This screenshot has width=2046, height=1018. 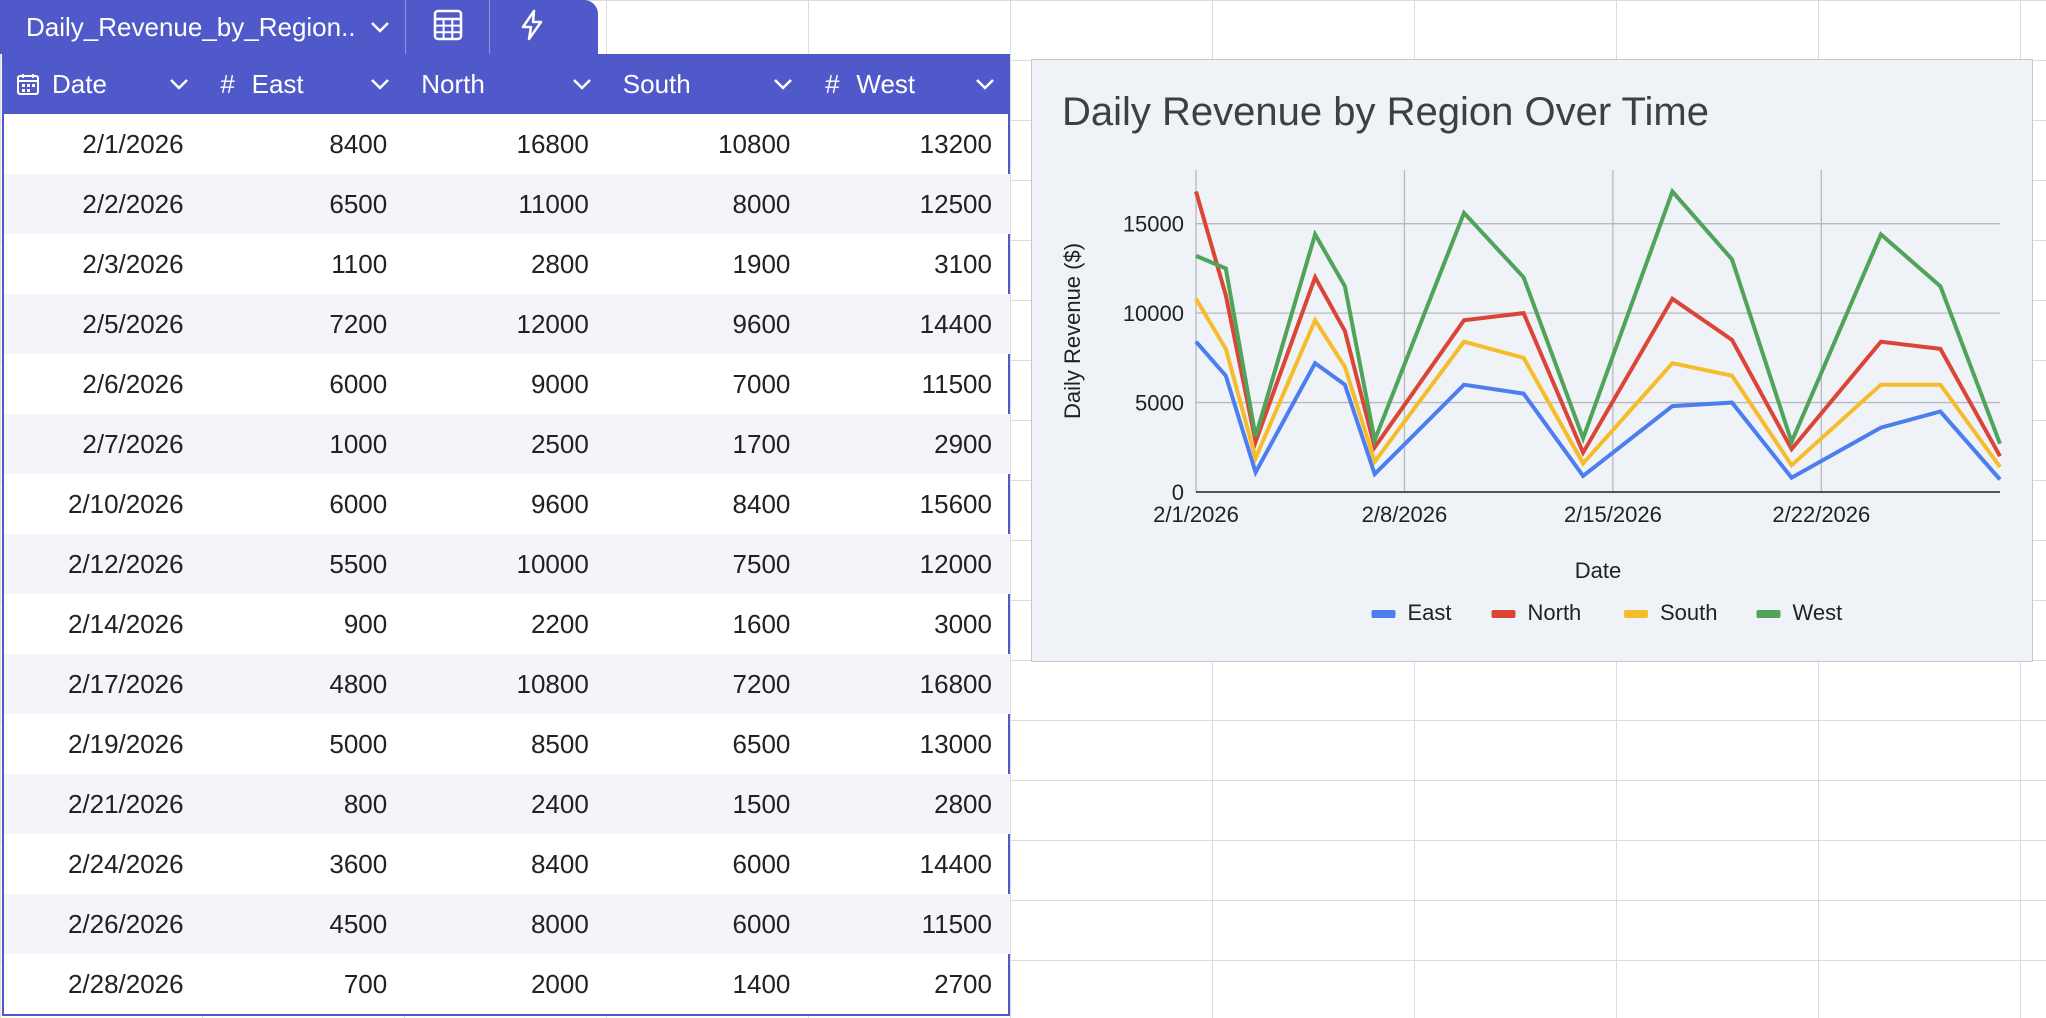 What do you see at coordinates (559, 383) in the screenshot?
I see `table-cell: 9000` at bounding box center [559, 383].